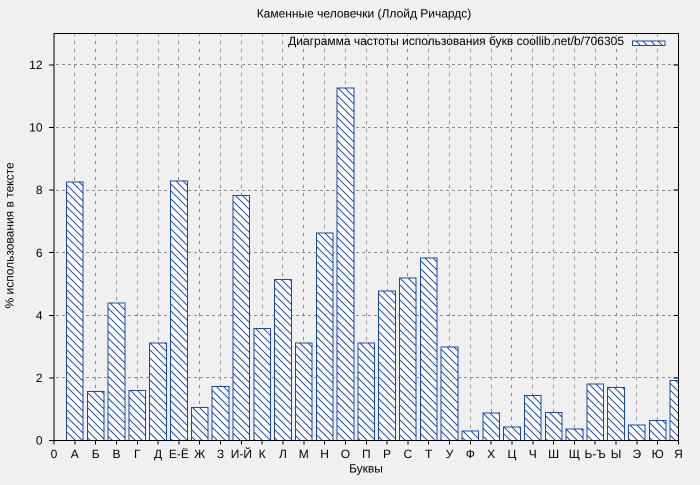 This screenshot has width=700, height=485. I want to click on svg-text: К, so click(262, 454).